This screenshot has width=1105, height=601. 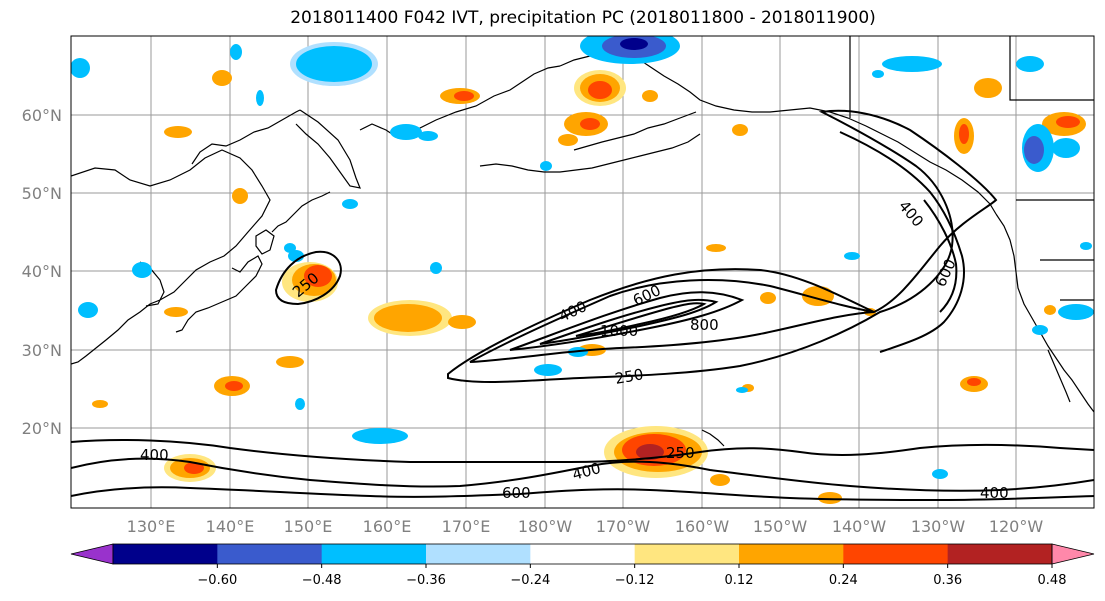 I want to click on lat-label: 40°N, so click(x=42, y=271).